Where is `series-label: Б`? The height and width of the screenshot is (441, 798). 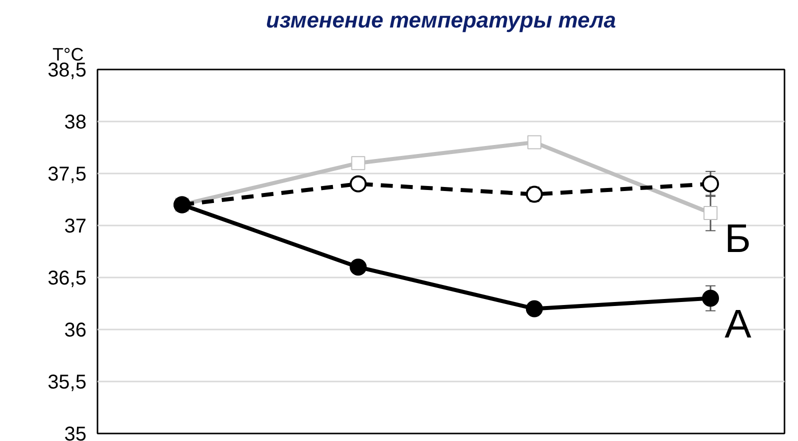
series-label: Б is located at coordinates (737, 239).